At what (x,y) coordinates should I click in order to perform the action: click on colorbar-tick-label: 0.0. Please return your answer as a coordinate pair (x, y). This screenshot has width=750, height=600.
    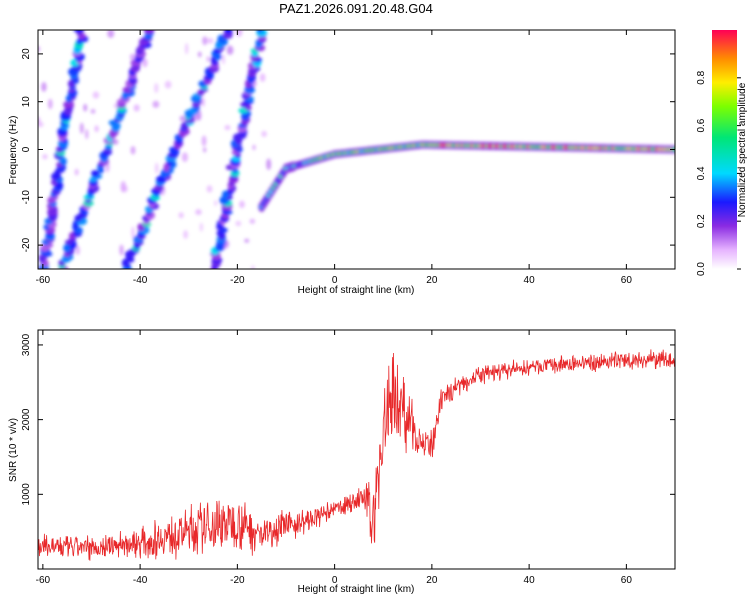
    Looking at the image, I should click on (701, 269).